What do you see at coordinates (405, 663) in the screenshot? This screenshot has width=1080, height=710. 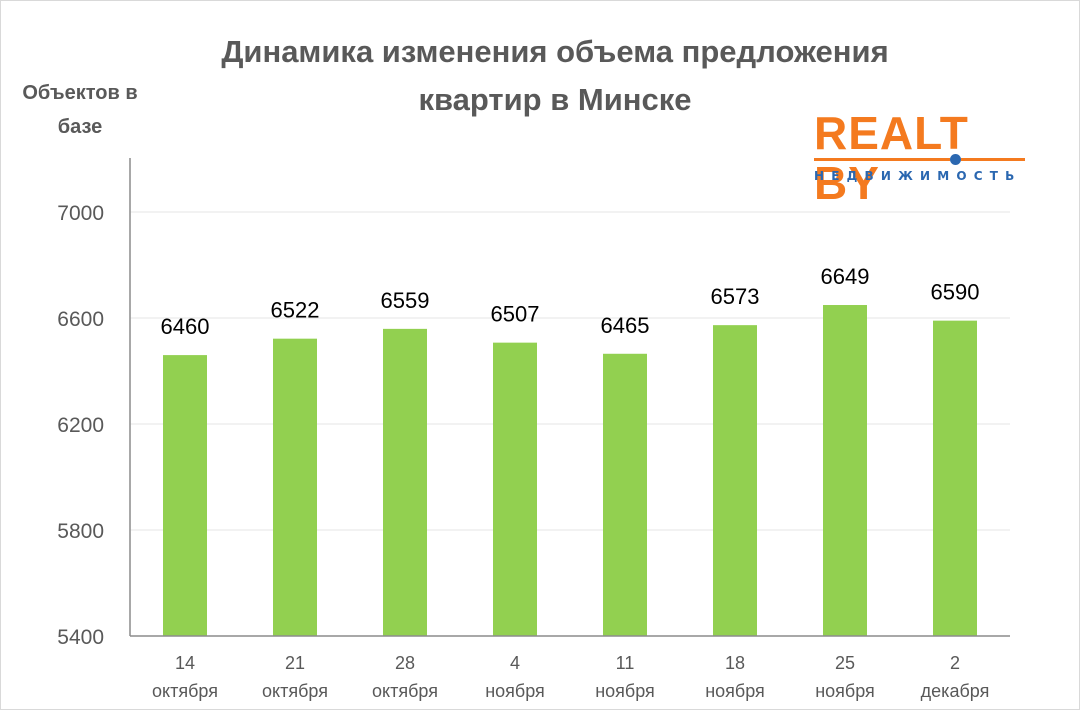 I see `x-tick-label-day: 28` at bounding box center [405, 663].